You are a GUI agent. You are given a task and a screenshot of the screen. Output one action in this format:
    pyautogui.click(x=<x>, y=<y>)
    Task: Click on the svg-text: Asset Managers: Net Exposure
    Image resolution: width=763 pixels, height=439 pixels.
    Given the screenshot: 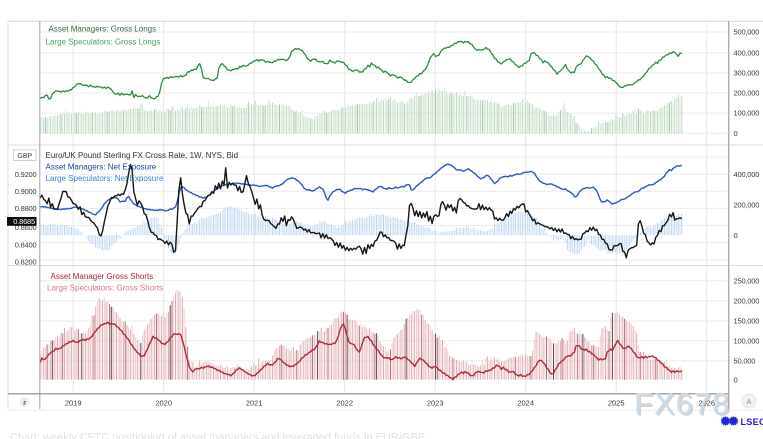 What is the action you would take?
    pyautogui.click(x=101, y=167)
    